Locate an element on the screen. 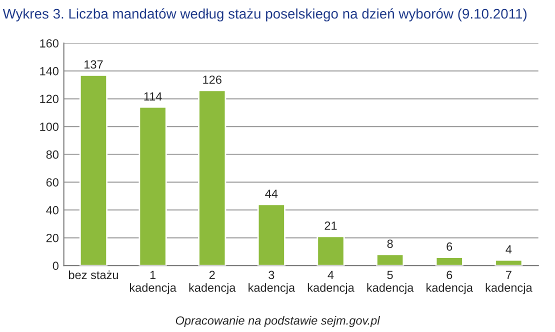 The image size is (555, 332). x-tick-label: 2 kadencja is located at coordinates (212, 282).